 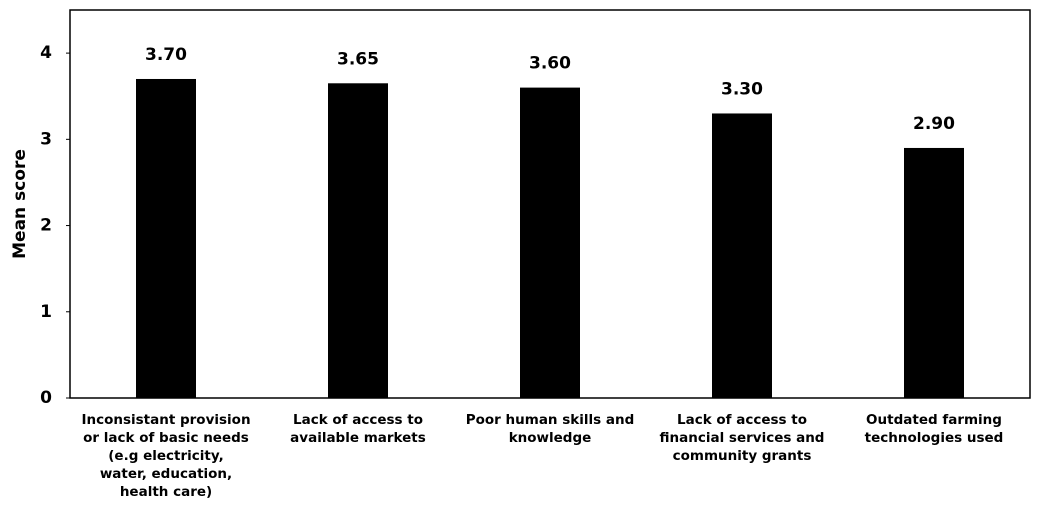 What do you see at coordinates (550, 64) in the screenshot?
I see `value-label: 3.60` at bounding box center [550, 64].